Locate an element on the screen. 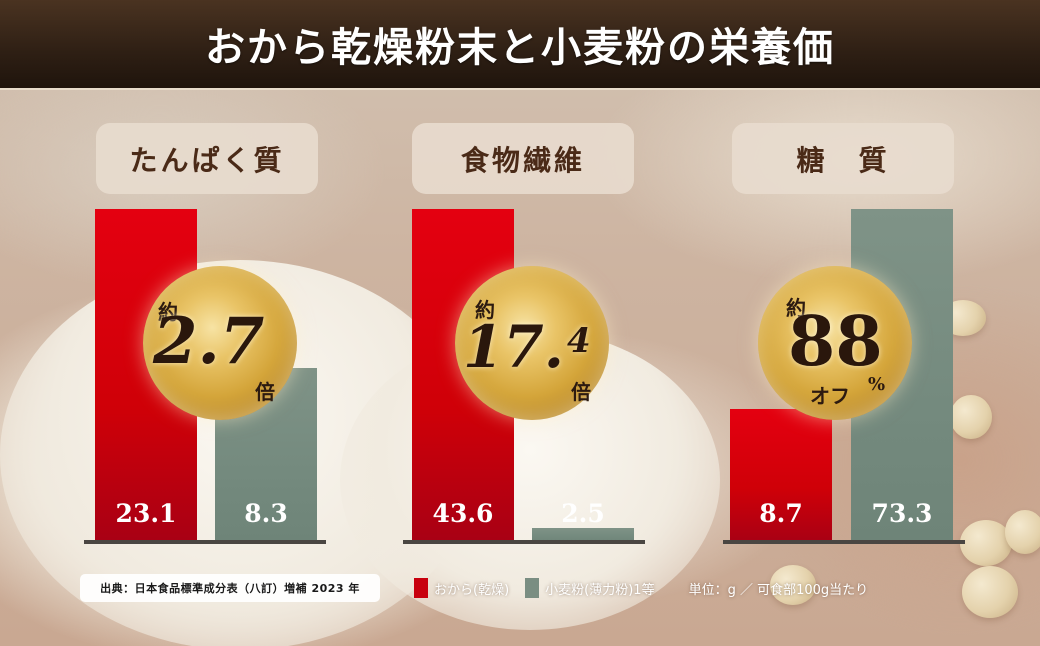 The height and width of the screenshot is (646, 1040). chart-legend: おから(乾燥) 小麦粉(薄力粉)1等 単位：g ／ 可食部100g当たり is located at coordinates (641, 588).